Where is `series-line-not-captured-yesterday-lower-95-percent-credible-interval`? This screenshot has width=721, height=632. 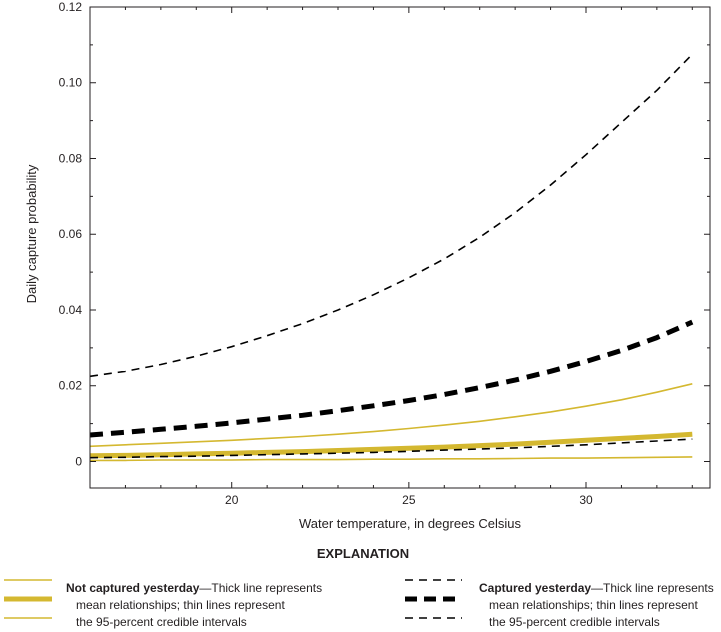
series-line-not-captured-yesterday-lower-95-percent-credible-interval is located at coordinates (391, 459).